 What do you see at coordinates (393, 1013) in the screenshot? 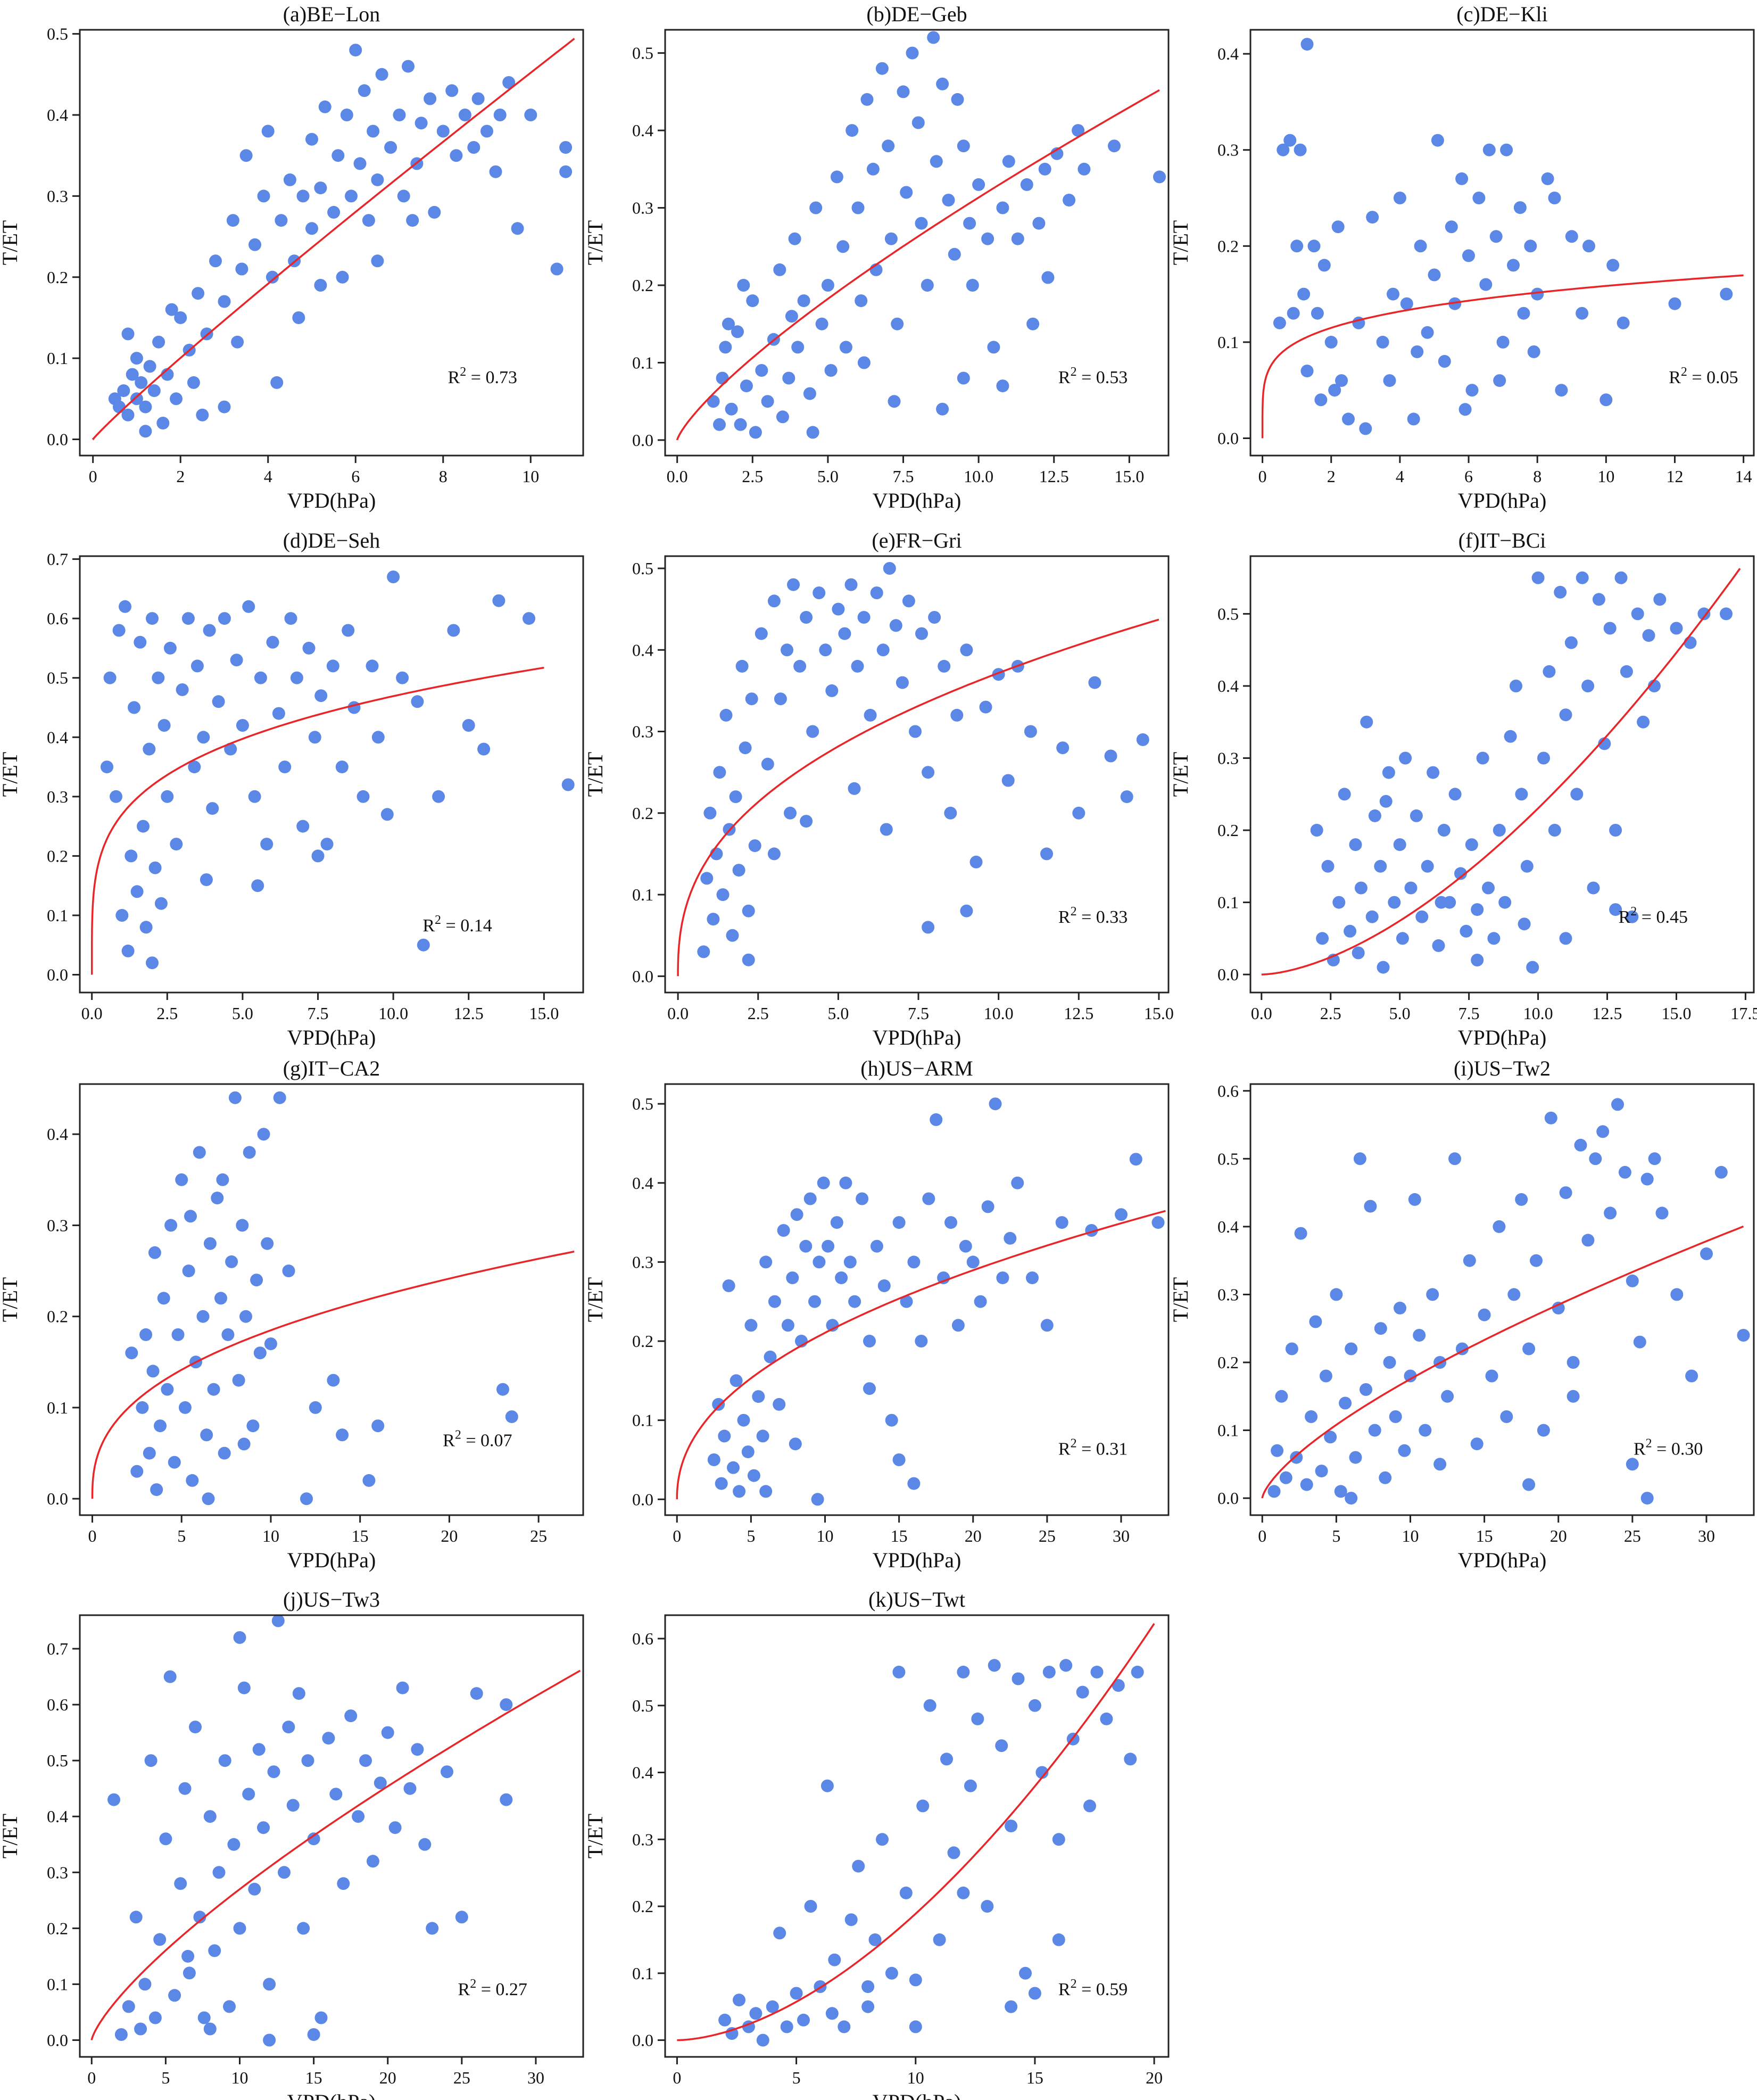
I see `x-tick-label: 10.0` at bounding box center [393, 1013].